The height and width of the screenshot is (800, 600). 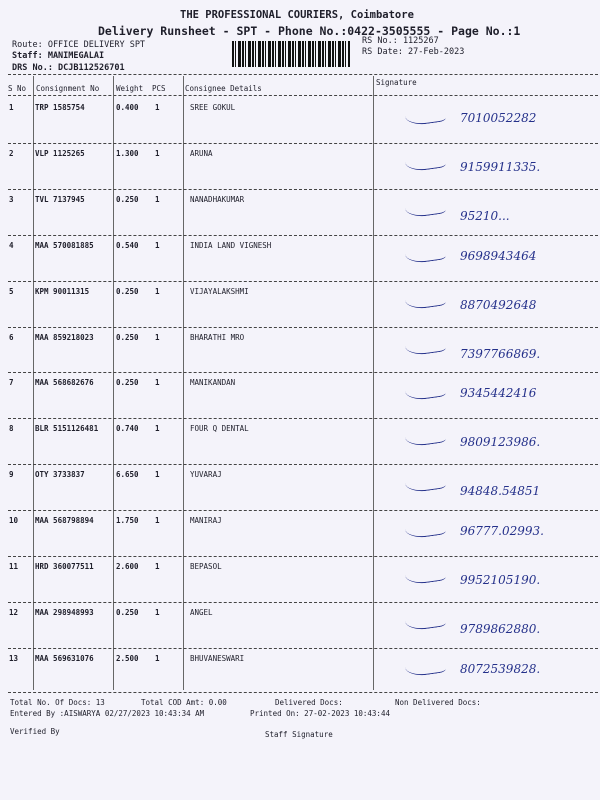 I want to click on signature: 9952105190., so click(x=485, y=579).